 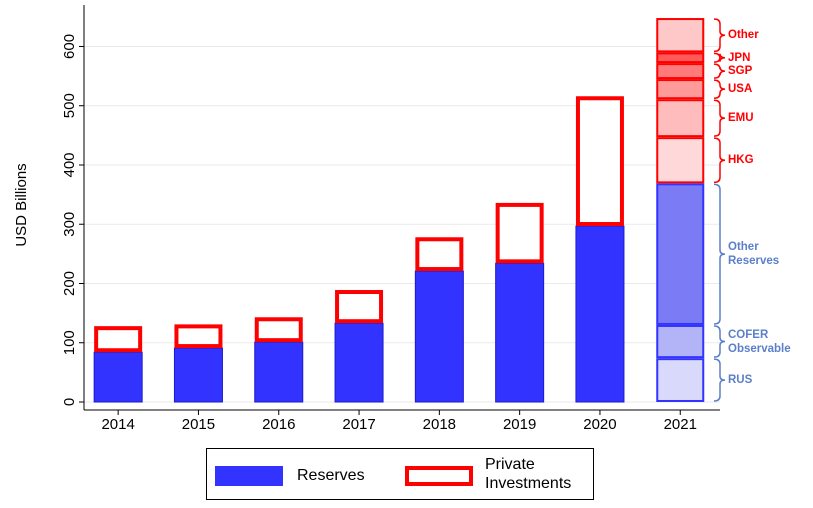 I want to click on y-tick-label: 500, so click(x=69, y=105).